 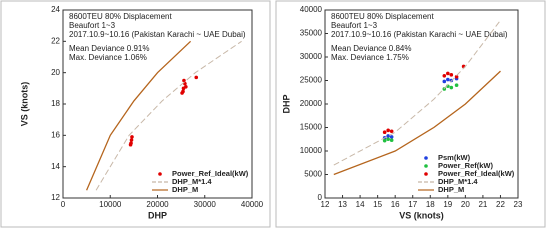 What do you see at coordinates (421, 215) in the screenshot?
I see `x-axis-label: VS (knots)` at bounding box center [421, 215].